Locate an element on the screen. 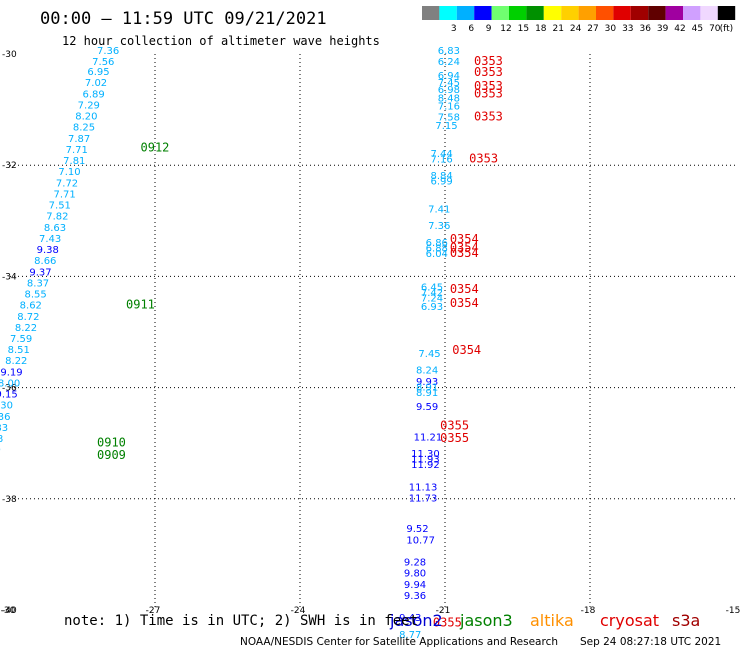 This screenshot has height=650, width=740. color-scale-label: 18 is located at coordinates (541, 29).